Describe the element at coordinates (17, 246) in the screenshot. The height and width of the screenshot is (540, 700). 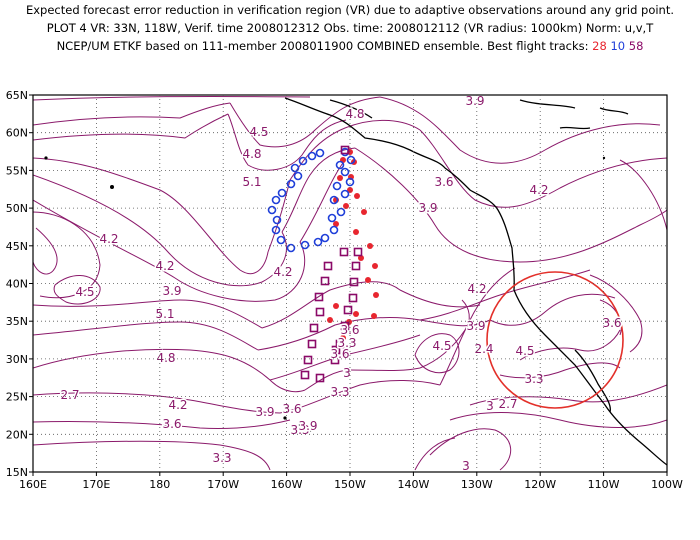
I see `lat-label: 45N` at that location.